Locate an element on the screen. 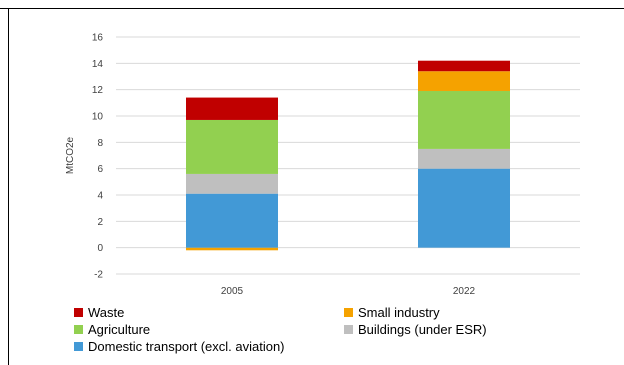 The height and width of the screenshot is (365, 624). bar-segment-waste-2005 is located at coordinates (232, 108).